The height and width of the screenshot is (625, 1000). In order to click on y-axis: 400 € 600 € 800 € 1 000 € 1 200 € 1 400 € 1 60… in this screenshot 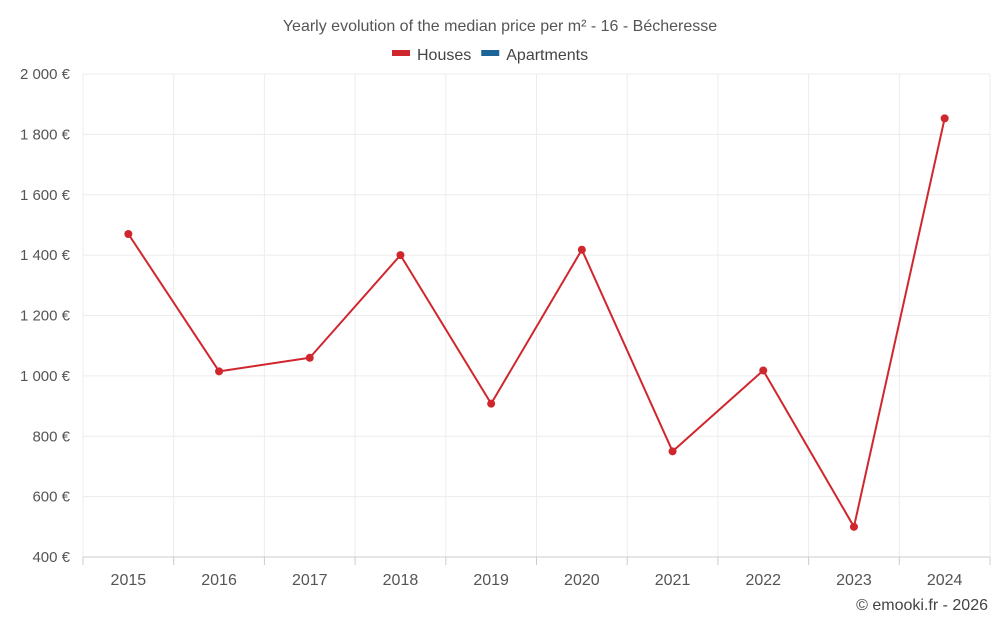, I will do `click(45, 316)`.